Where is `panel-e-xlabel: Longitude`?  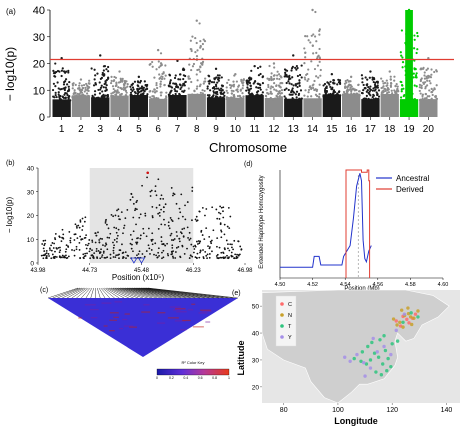 panel-e-xlabel: Longitude is located at coordinates (356, 421).